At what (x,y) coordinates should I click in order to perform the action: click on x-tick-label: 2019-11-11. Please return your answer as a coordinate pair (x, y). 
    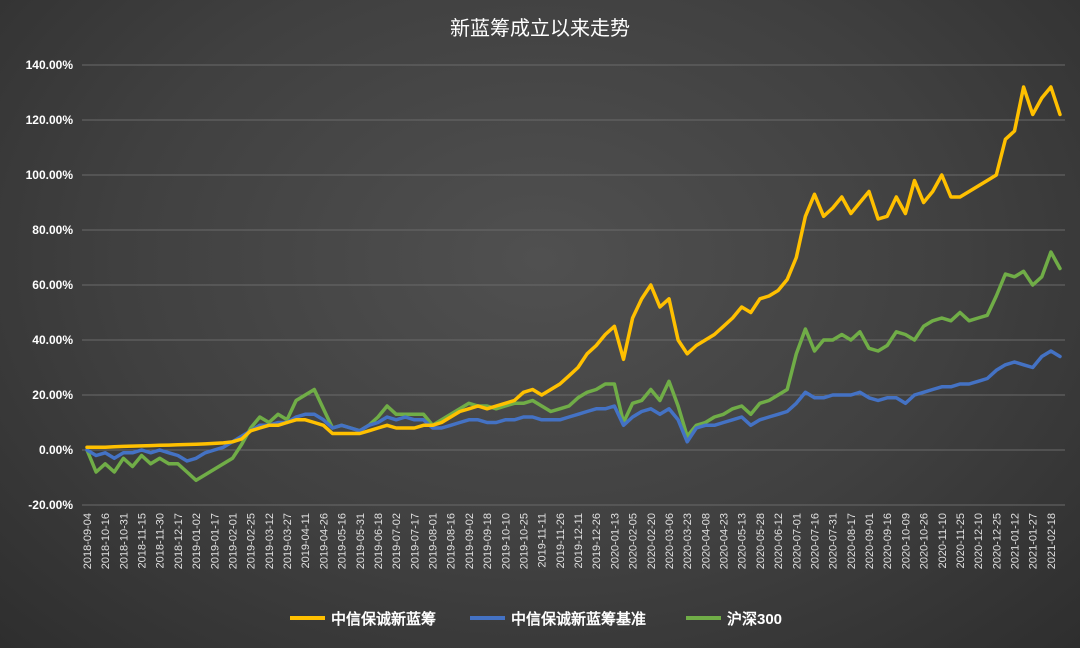
    Looking at the image, I should click on (543, 540).